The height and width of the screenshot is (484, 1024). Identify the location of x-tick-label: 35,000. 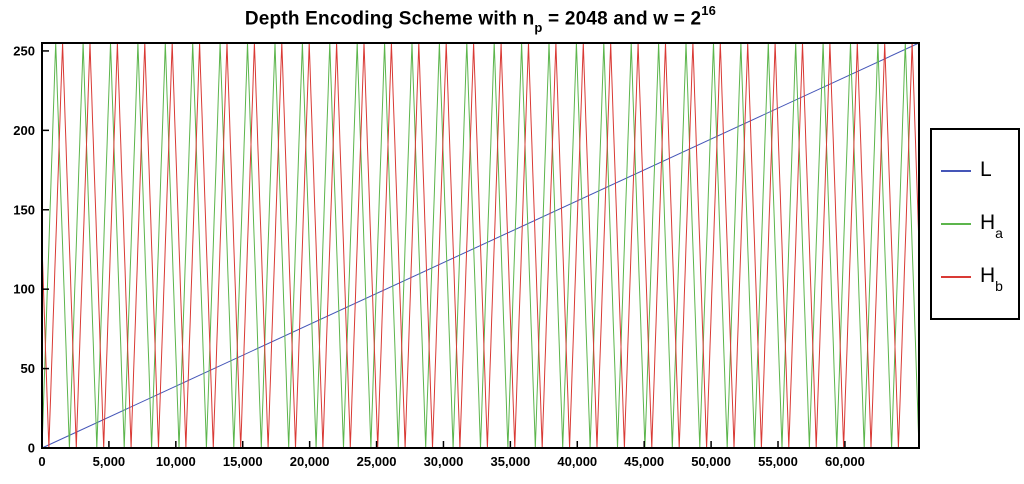
(510, 461).